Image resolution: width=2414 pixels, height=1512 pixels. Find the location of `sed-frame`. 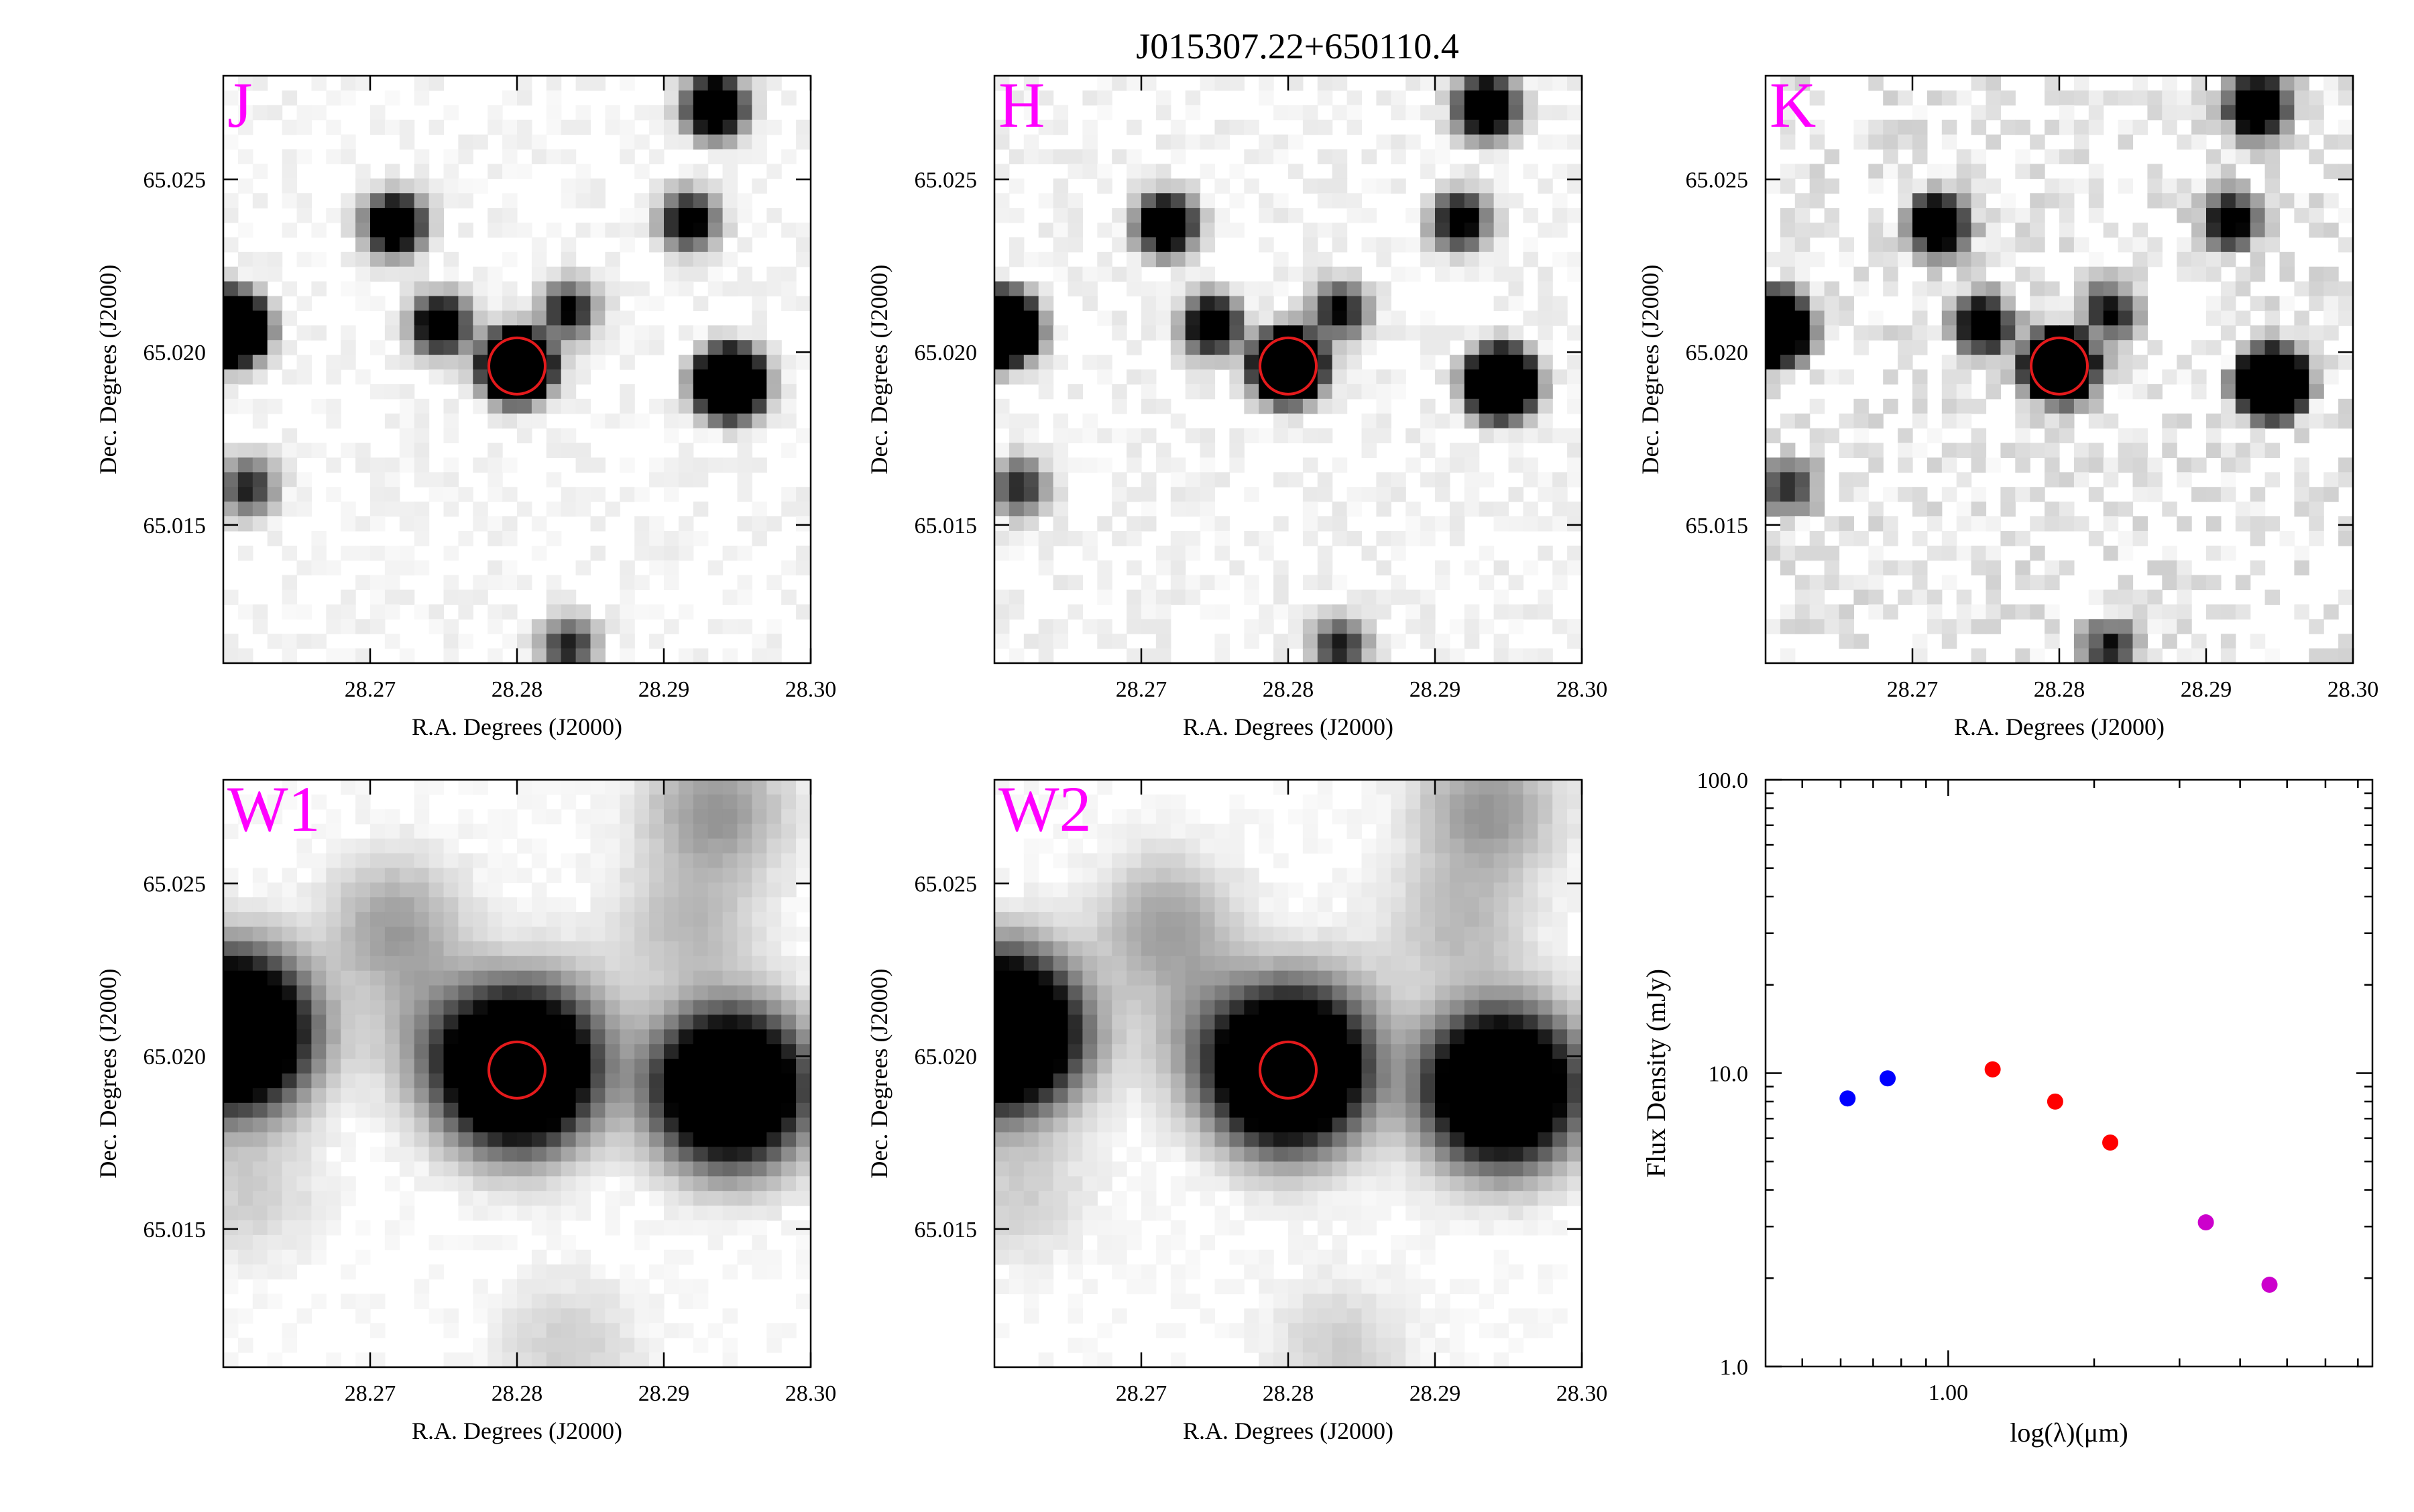

sed-frame is located at coordinates (2069, 1073).